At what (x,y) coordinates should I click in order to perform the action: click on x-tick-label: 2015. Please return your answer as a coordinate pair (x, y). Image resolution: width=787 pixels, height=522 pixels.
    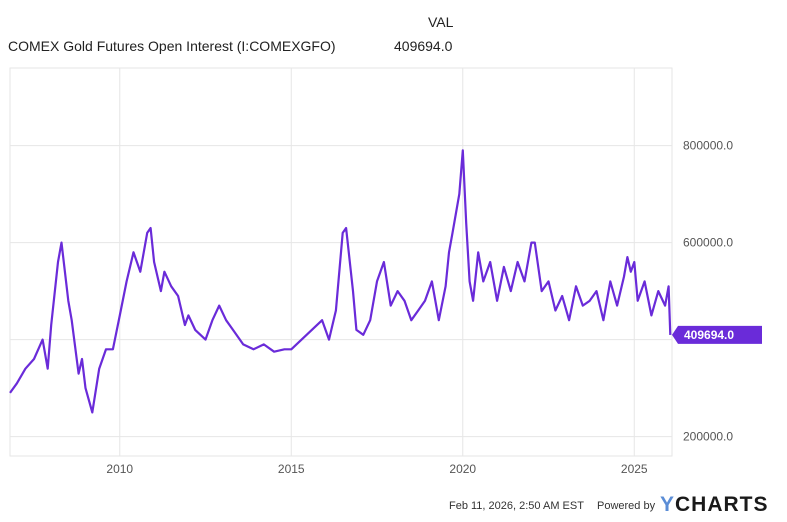
    Looking at the image, I should click on (291, 469).